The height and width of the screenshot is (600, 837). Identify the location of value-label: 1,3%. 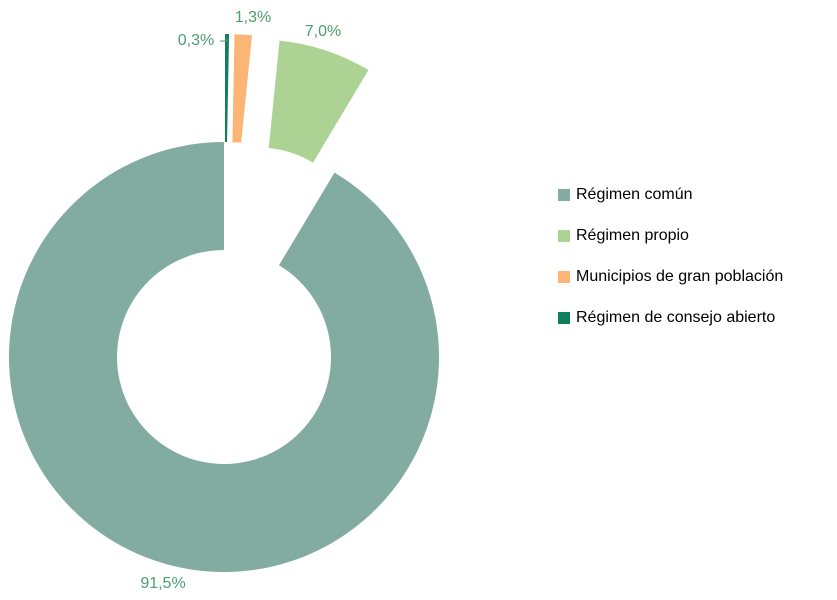
(253, 17).